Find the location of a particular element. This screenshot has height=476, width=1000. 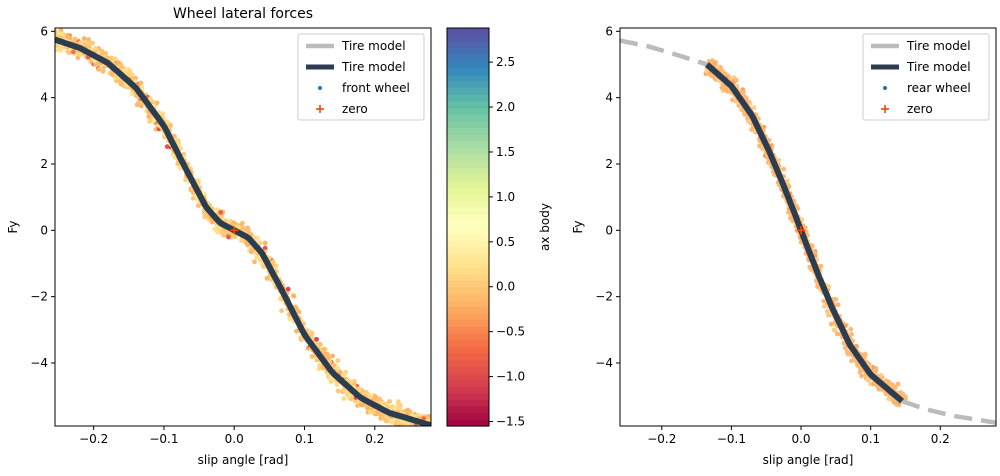

left-zero-marker is located at coordinates (234, 230).